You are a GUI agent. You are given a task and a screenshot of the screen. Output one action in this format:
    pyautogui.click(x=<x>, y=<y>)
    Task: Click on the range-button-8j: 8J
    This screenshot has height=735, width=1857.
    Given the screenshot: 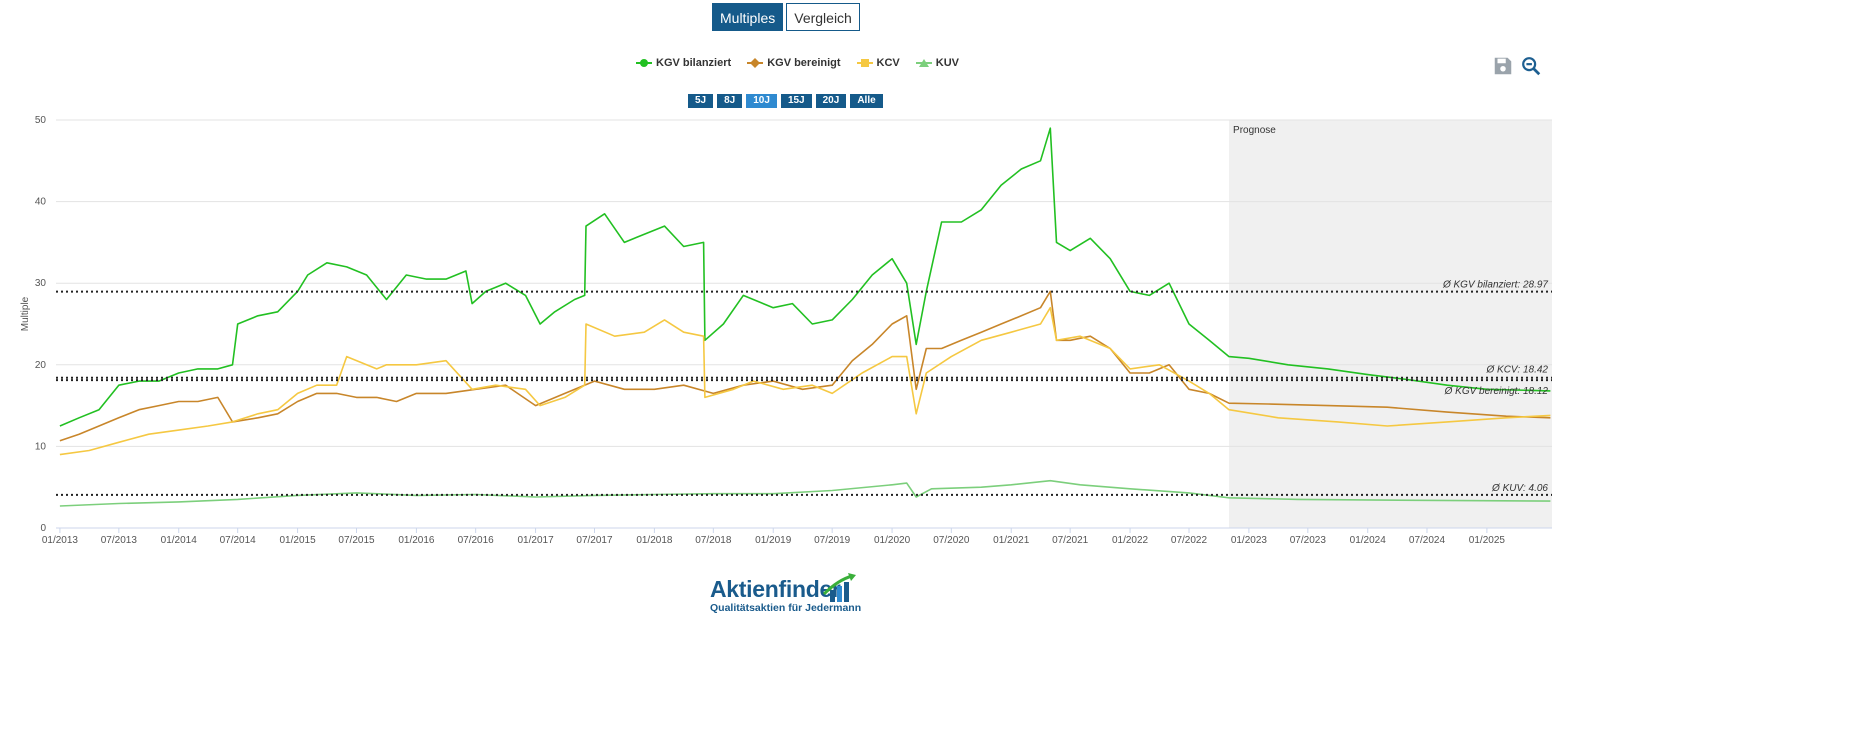 What is the action you would take?
    pyautogui.click(x=730, y=101)
    